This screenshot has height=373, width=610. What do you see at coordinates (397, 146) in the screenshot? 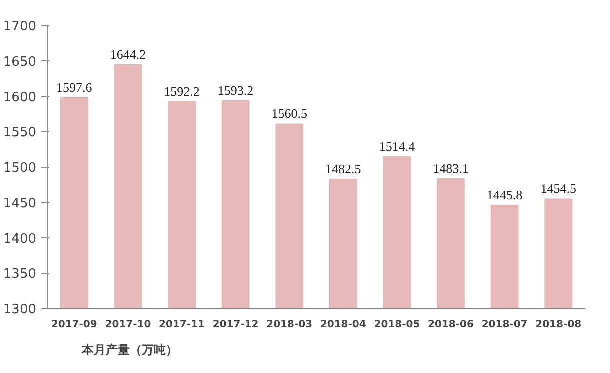
I see `data-label: 1514.4` at bounding box center [397, 146].